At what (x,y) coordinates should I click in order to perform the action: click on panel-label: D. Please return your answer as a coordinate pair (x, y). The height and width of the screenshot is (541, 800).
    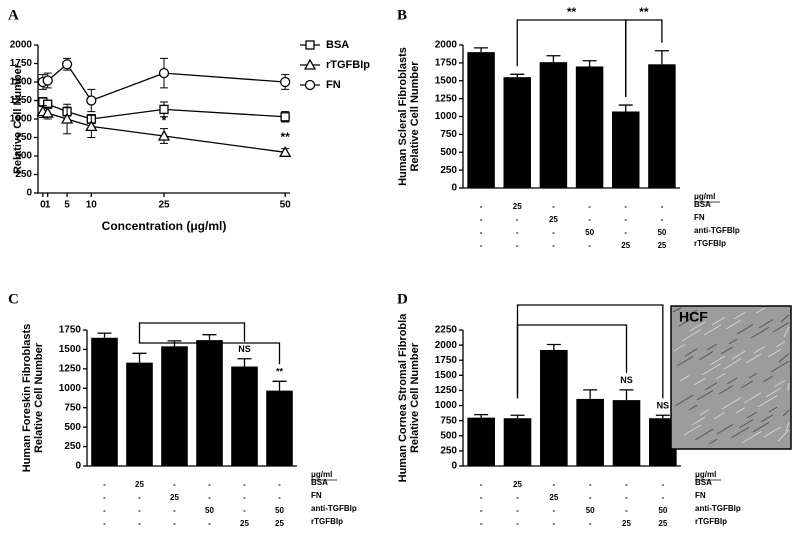
    Looking at the image, I should click on (402, 299).